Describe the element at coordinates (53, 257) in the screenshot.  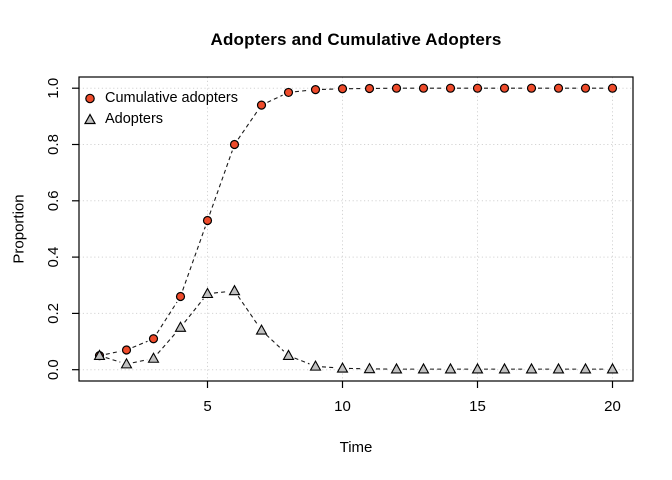
I see `y-tick-label: 0.4` at that location.